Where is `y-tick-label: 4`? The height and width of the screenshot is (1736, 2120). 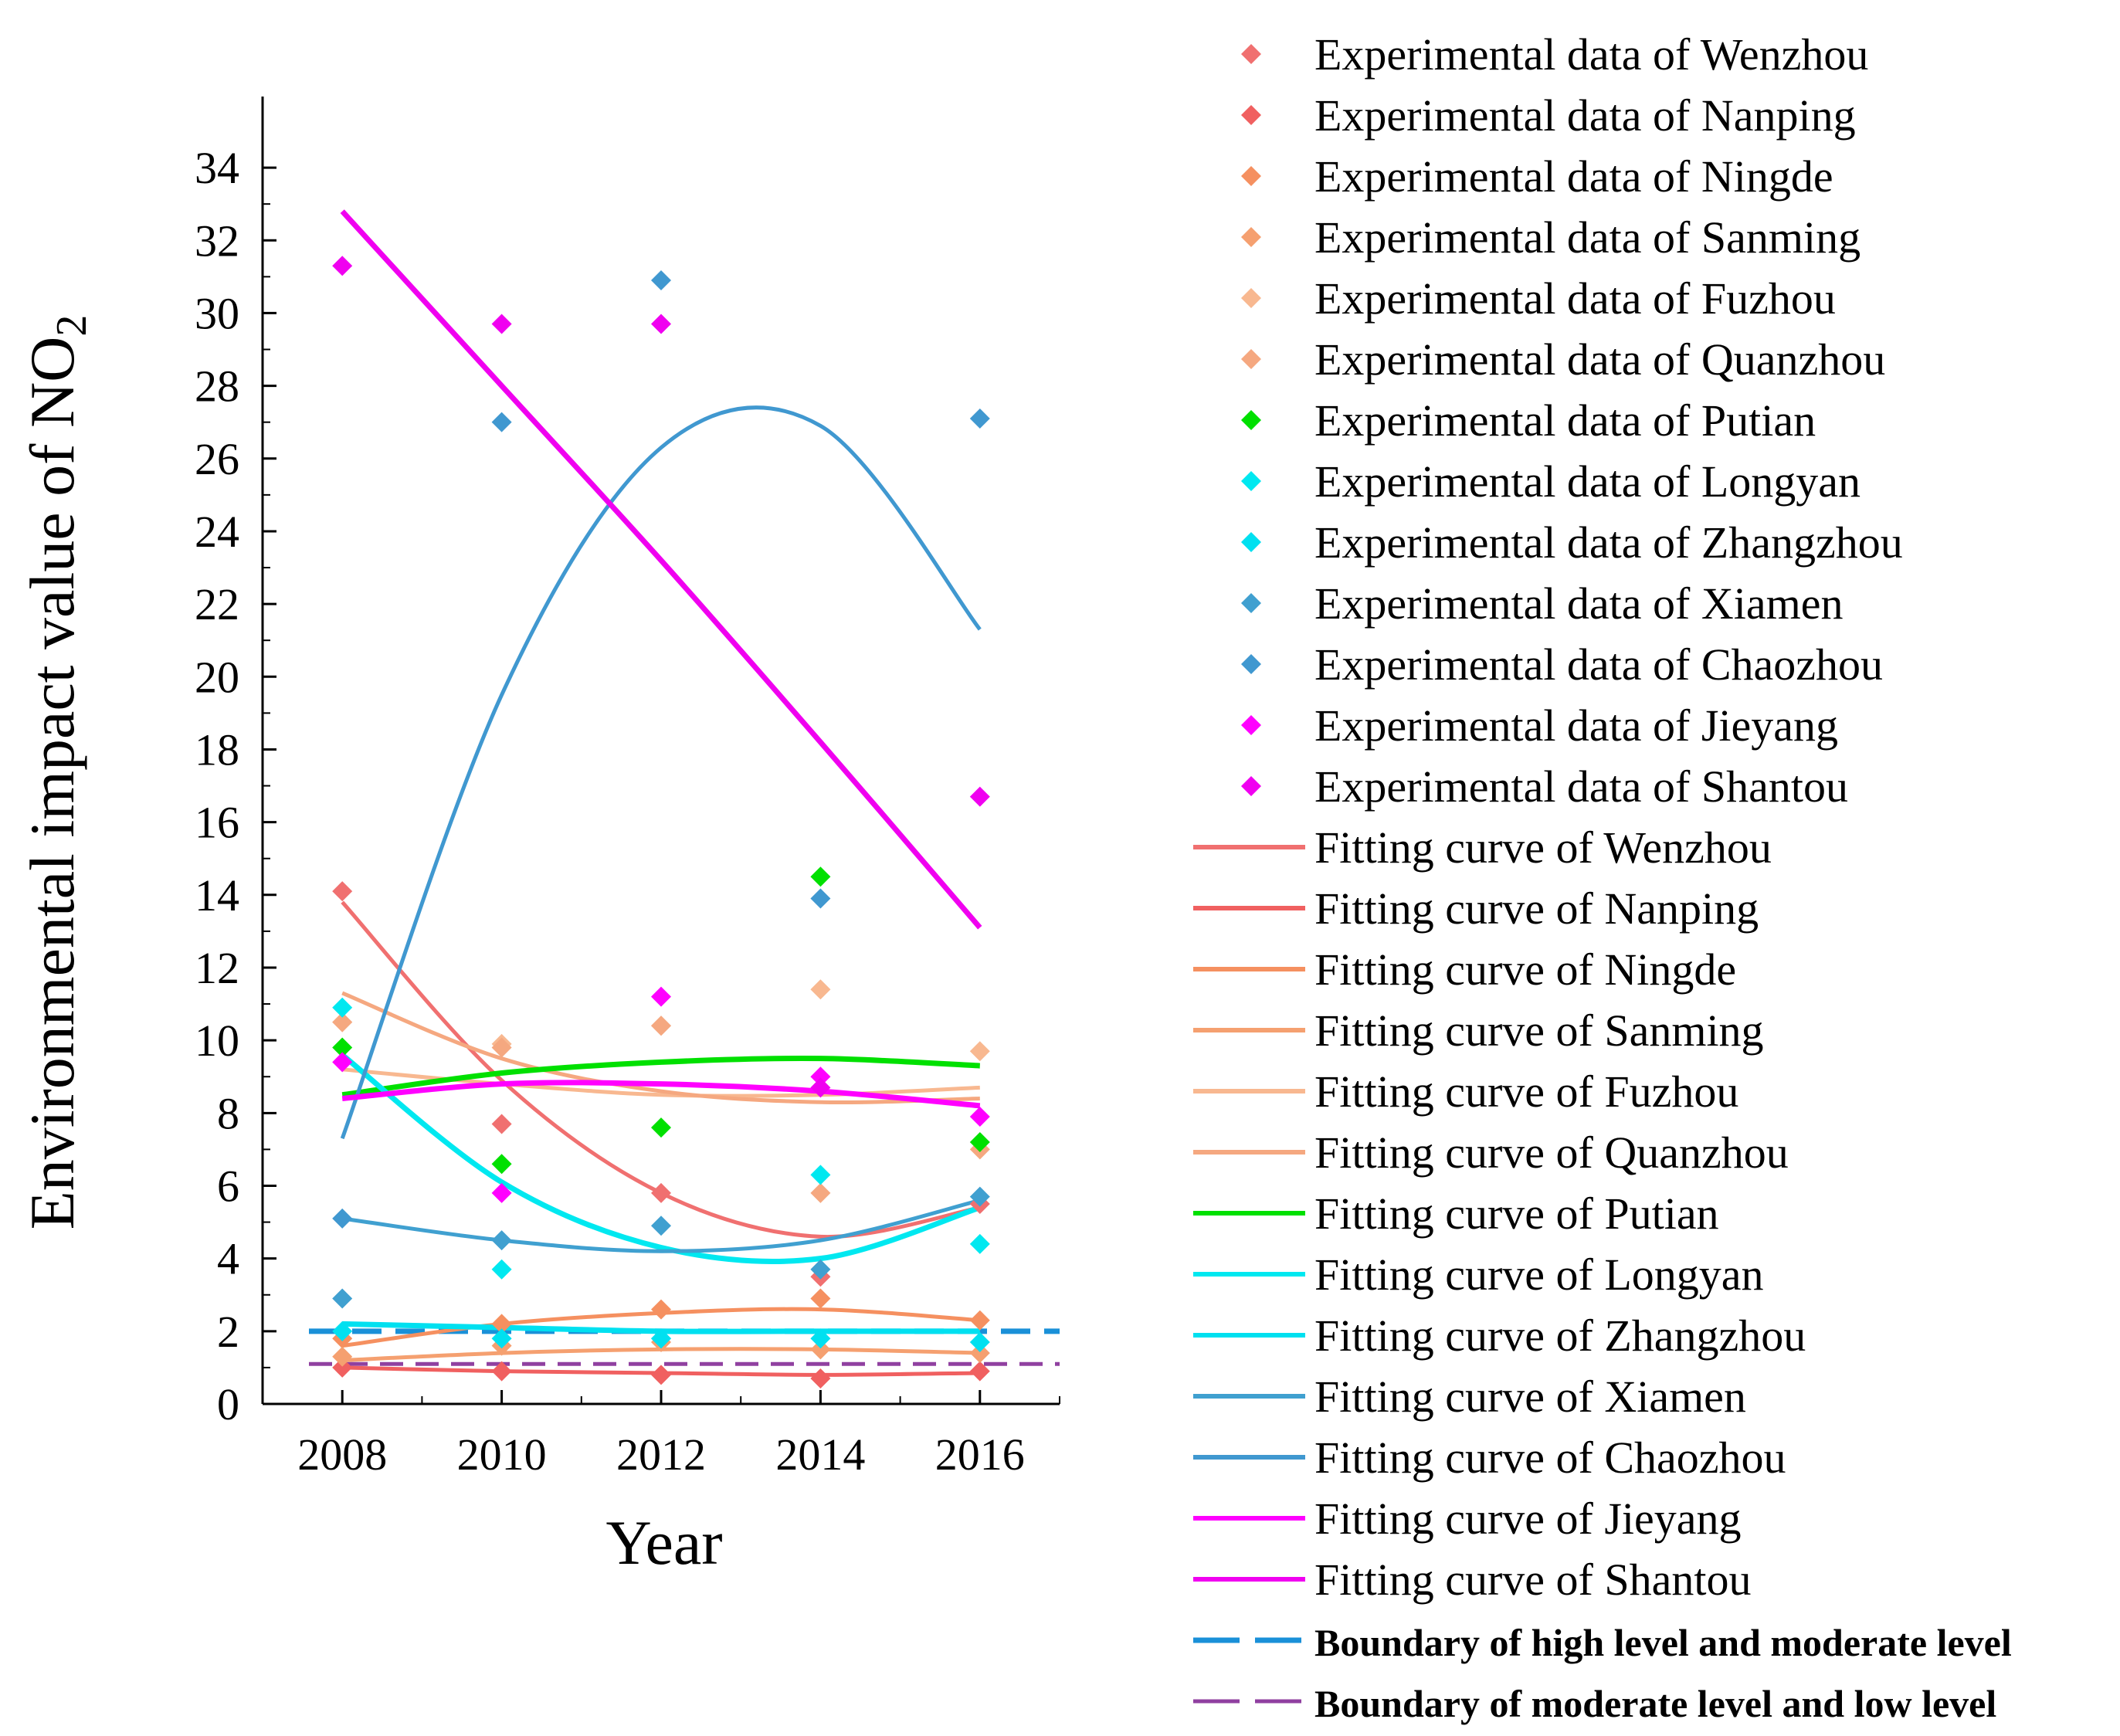 y-tick-label: 4 is located at coordinates (228, 1259).